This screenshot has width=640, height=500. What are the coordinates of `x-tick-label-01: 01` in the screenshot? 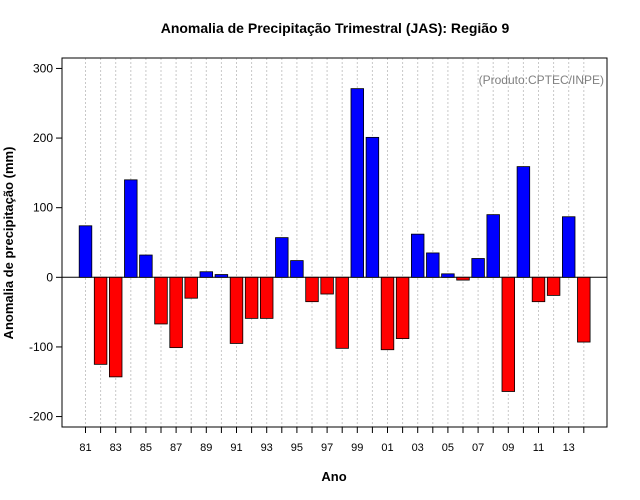 It's located at (387, 448).